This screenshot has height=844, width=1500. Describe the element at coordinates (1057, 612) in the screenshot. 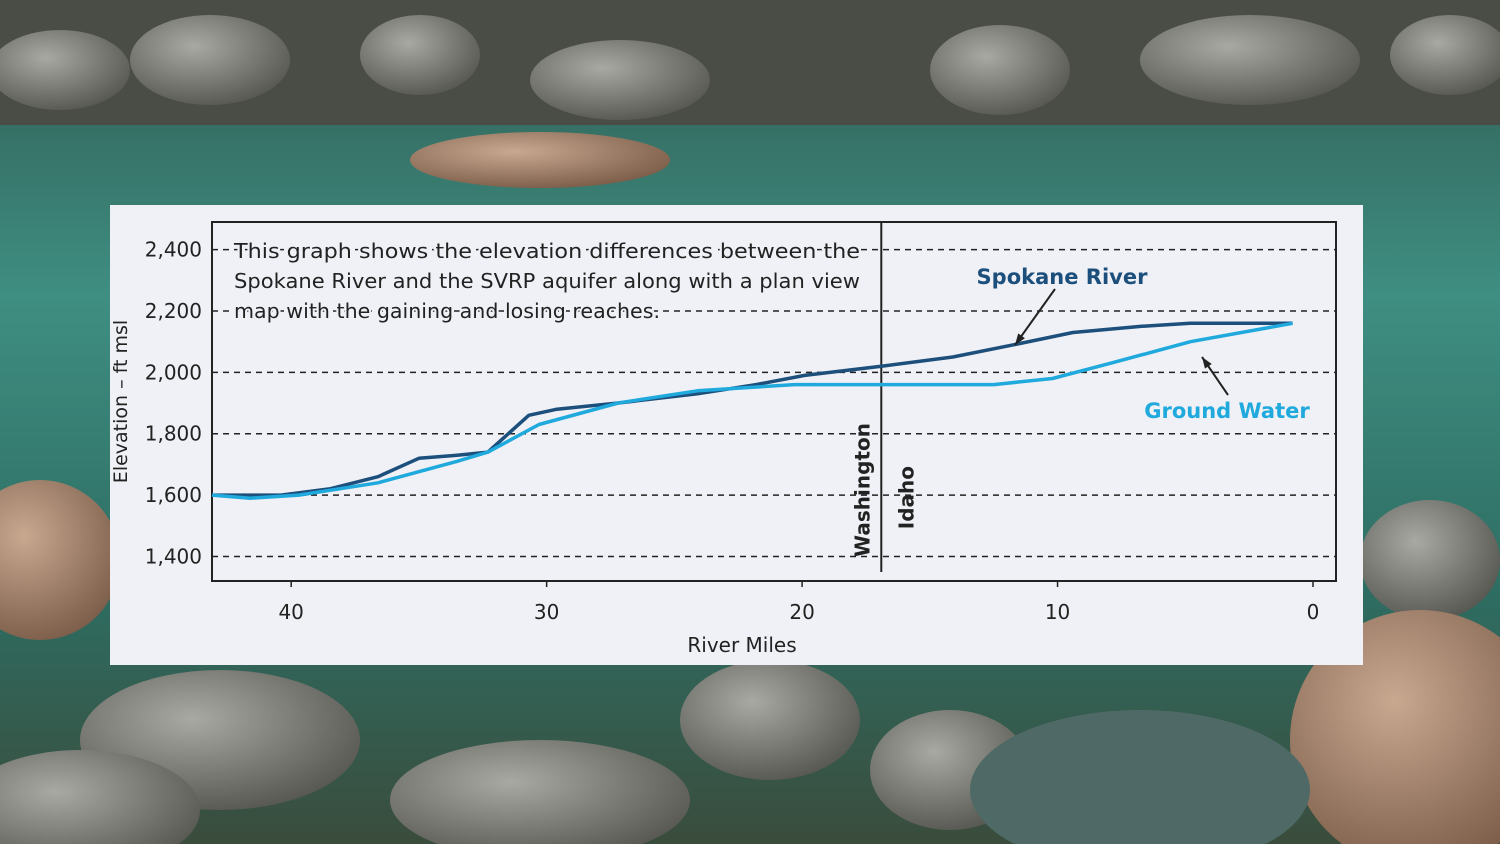

I see `x-tick-label: 10` at that location.